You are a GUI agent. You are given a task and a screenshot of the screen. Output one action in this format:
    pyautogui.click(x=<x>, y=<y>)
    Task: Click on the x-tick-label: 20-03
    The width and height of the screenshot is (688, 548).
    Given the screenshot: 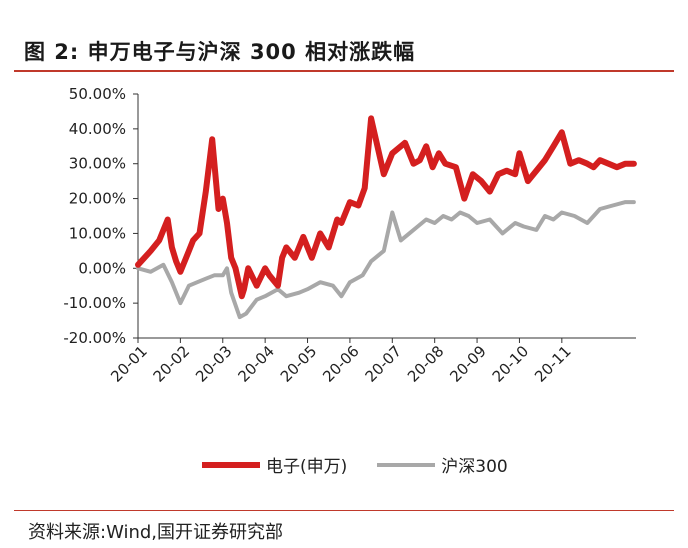 What is the action you would take?
    pyautogui.click(x=214, y=364)
    